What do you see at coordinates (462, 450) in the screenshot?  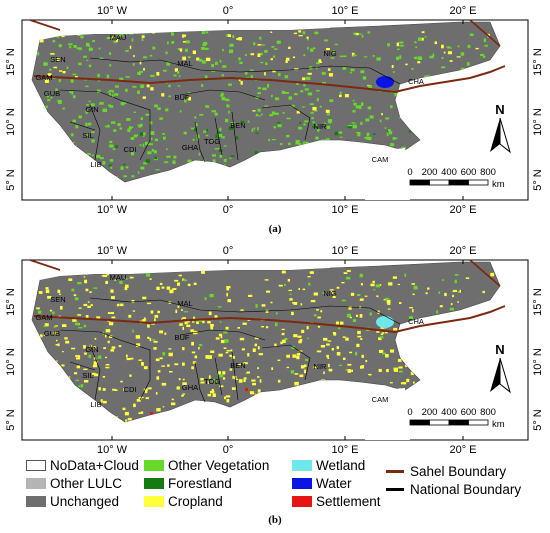 I see `lon-label-bottom: 20° E` at bounding box center [462, 450].